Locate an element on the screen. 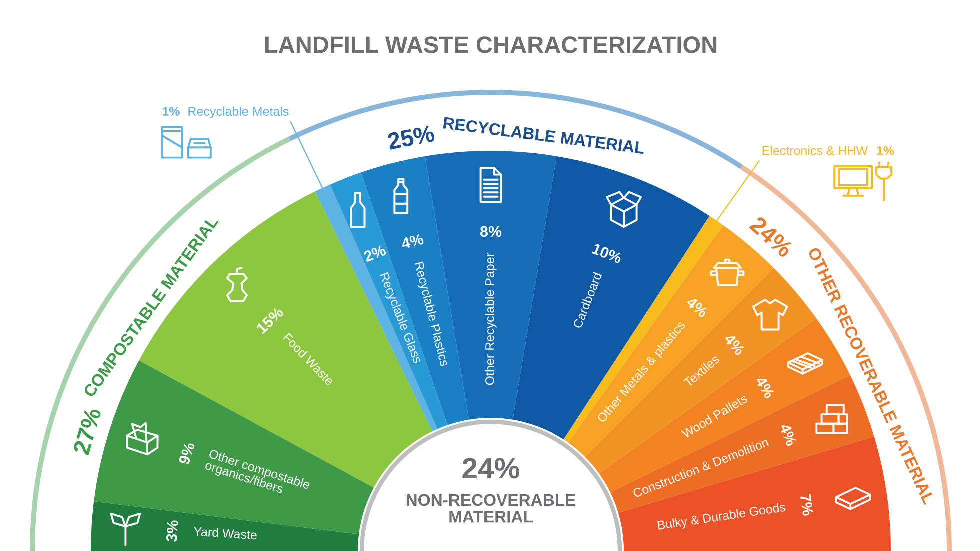  slice-label: Other Recyclable Paper is located at coordinates (491, 319).